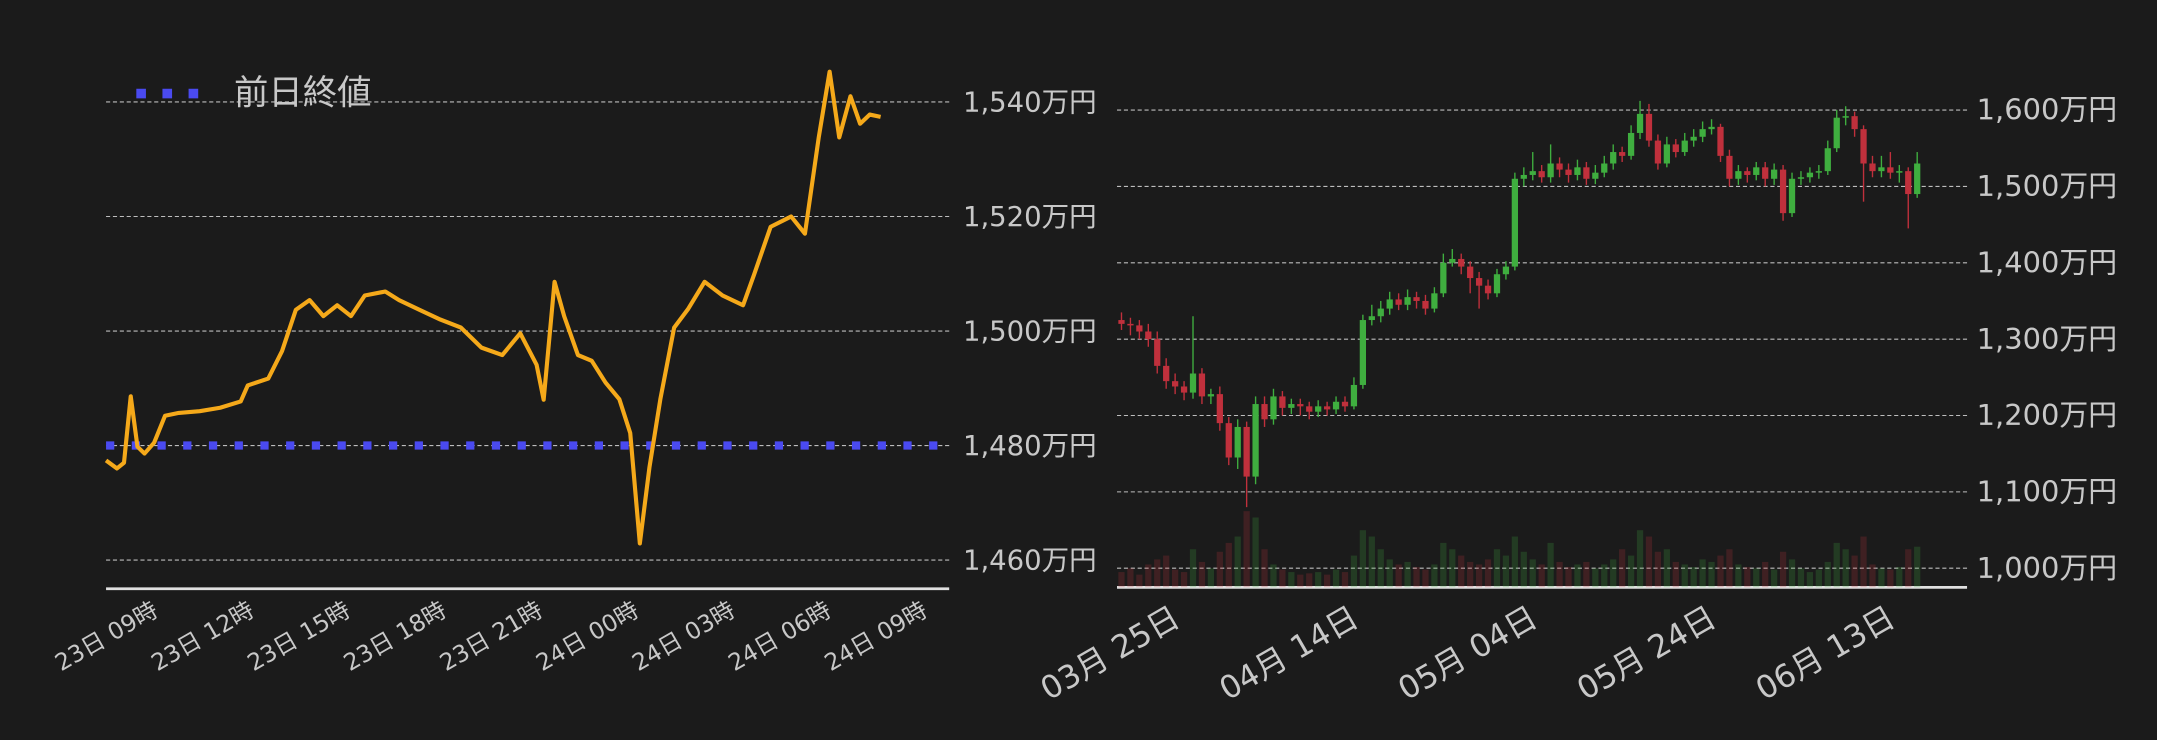 This screenshot has width=2157, height=740. Describe the element at coordinates (587, 636) in the screenshot. I see `x-tick-label: 24日 00時` at that location.